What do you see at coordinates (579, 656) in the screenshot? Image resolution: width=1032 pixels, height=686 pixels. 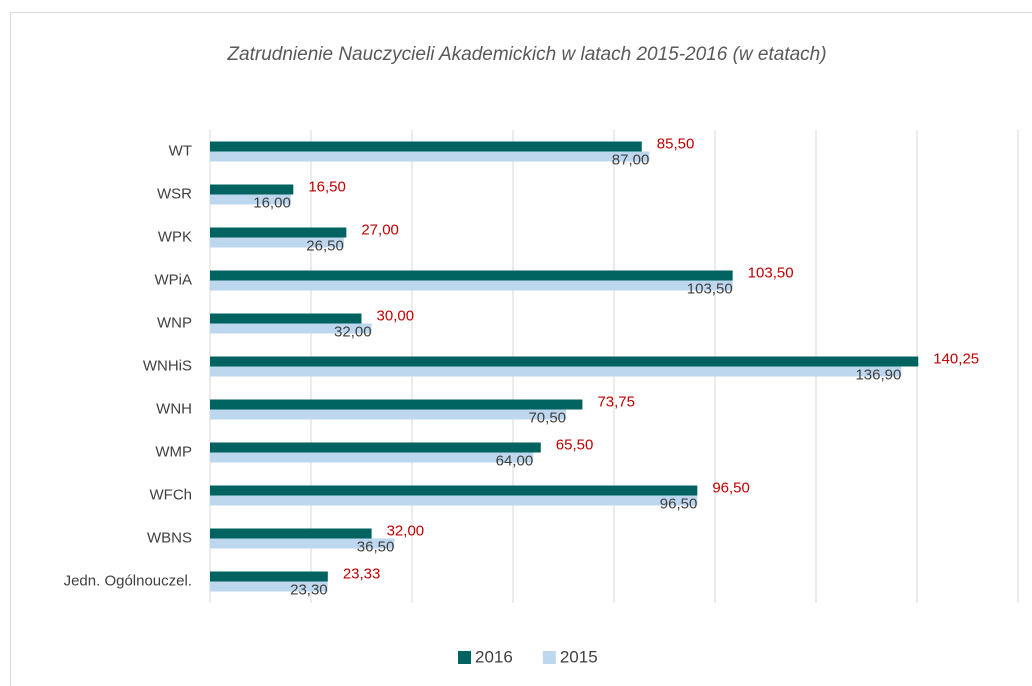 I see `legend-label: 2015` at bounding box center [579, 656].